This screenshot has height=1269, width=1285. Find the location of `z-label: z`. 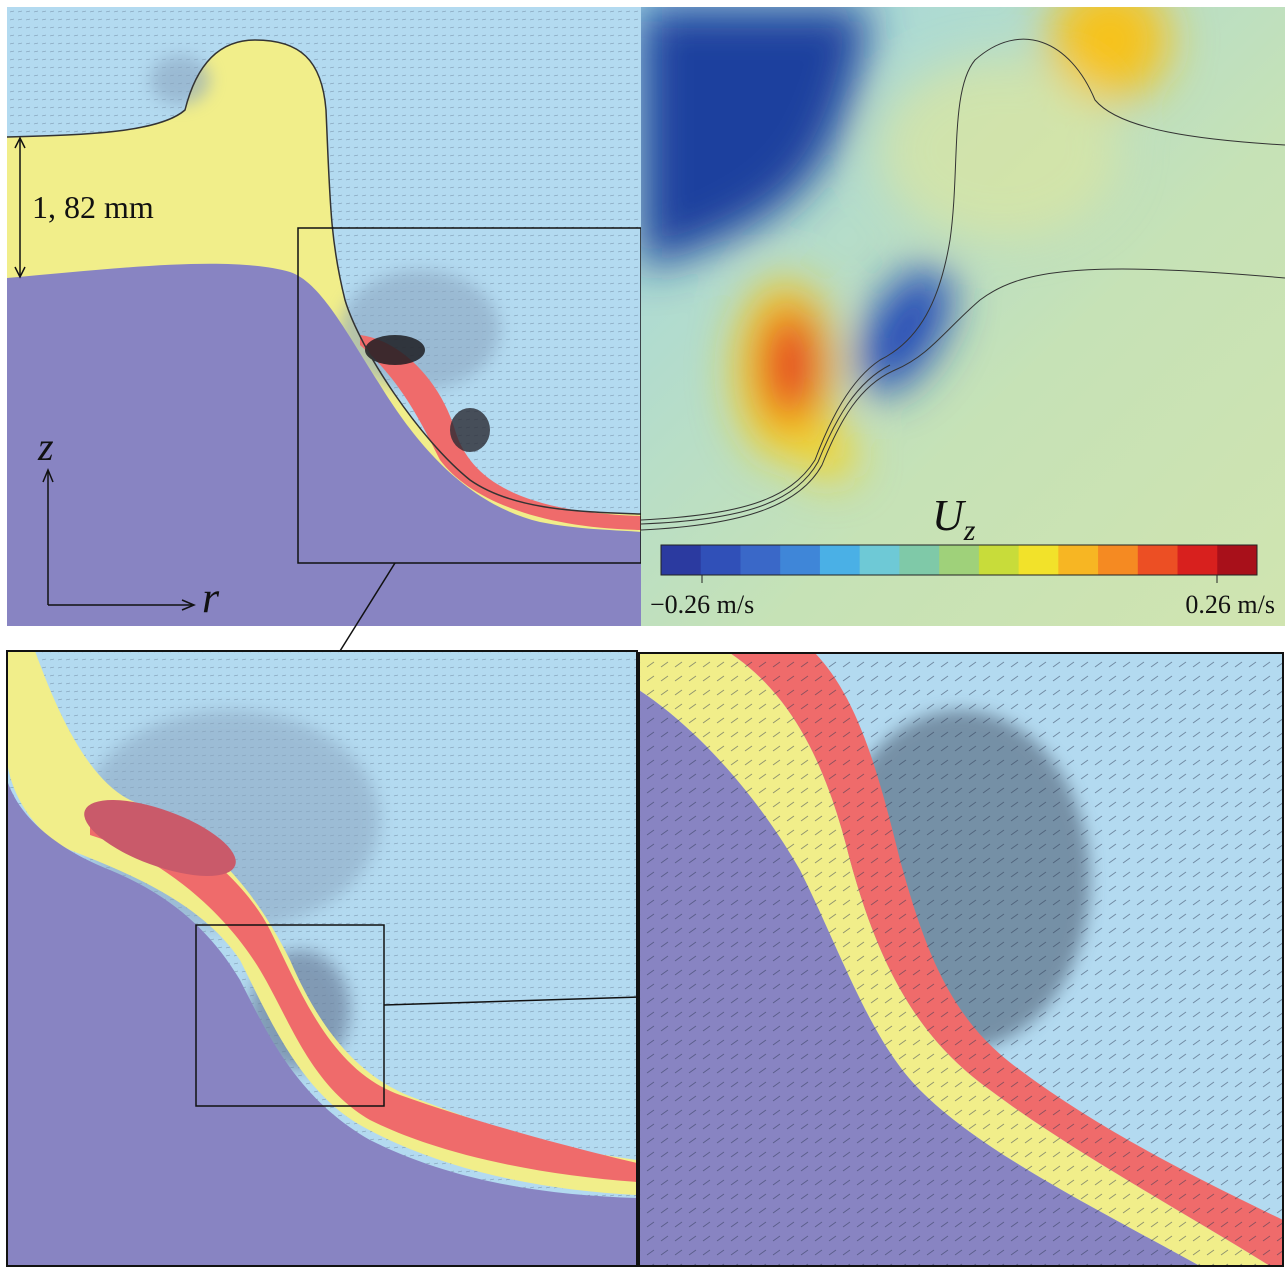

z-label: z is located at coordinates (45, 446).